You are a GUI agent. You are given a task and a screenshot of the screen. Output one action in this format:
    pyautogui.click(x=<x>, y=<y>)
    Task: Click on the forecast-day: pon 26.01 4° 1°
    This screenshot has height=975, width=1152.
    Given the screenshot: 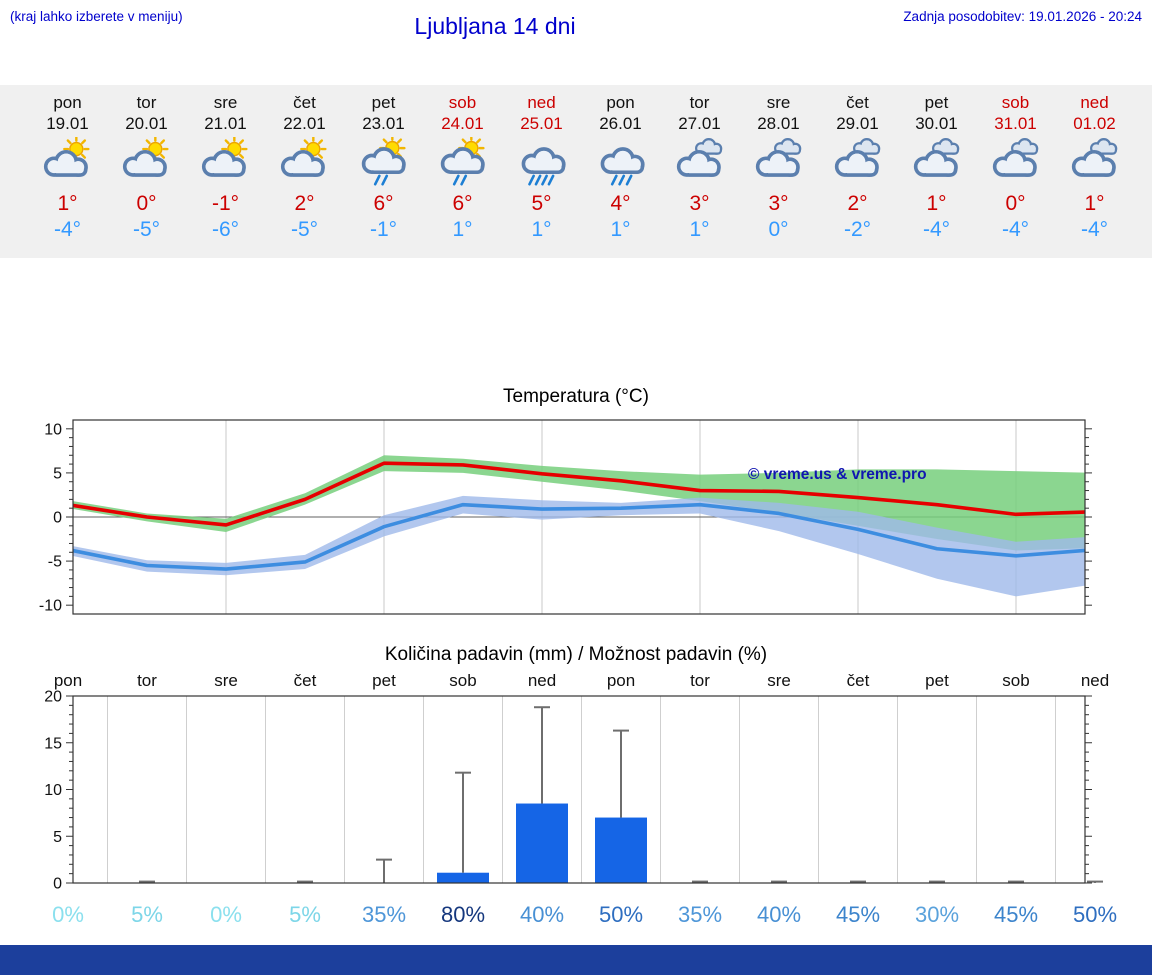 What is the action you would take?
    pyautogui.click(x=620, y=175)
    